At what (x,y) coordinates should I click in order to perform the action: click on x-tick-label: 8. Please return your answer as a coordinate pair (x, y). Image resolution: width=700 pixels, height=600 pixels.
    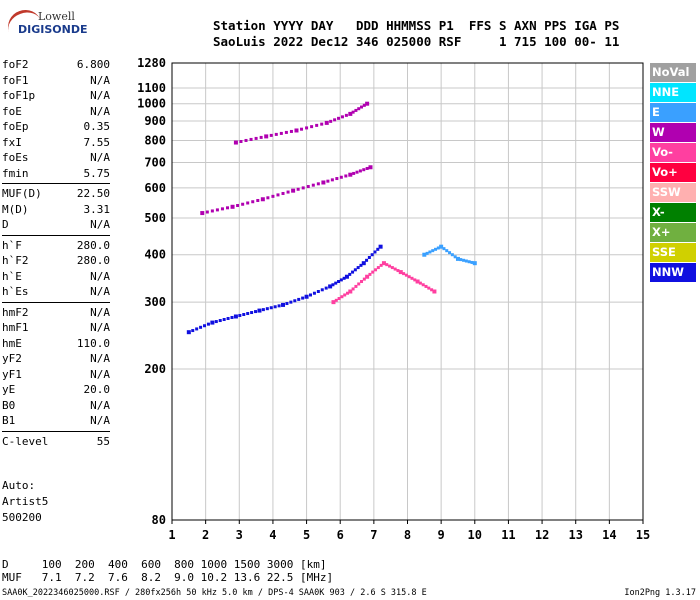
    Looking at the image, I should click on (407, 535).